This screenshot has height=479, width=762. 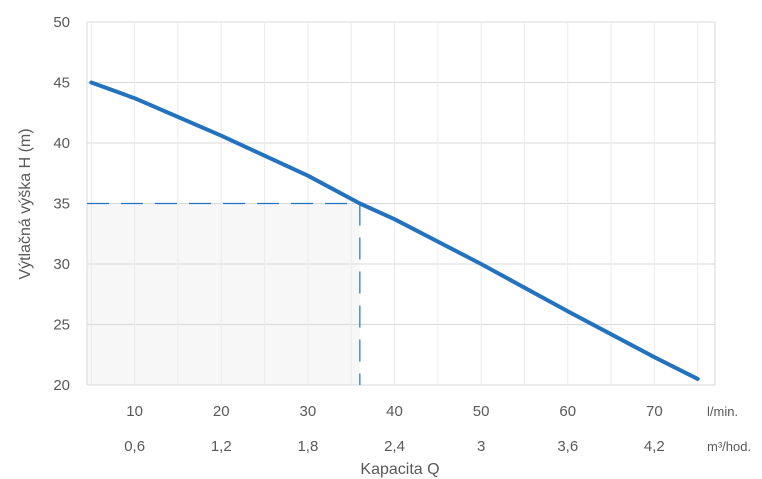 What do you see at coordinates (221, 411) in the screenshot?
I see `x-tick-label-lmin-1: 20` at bounding box center [221, 411].